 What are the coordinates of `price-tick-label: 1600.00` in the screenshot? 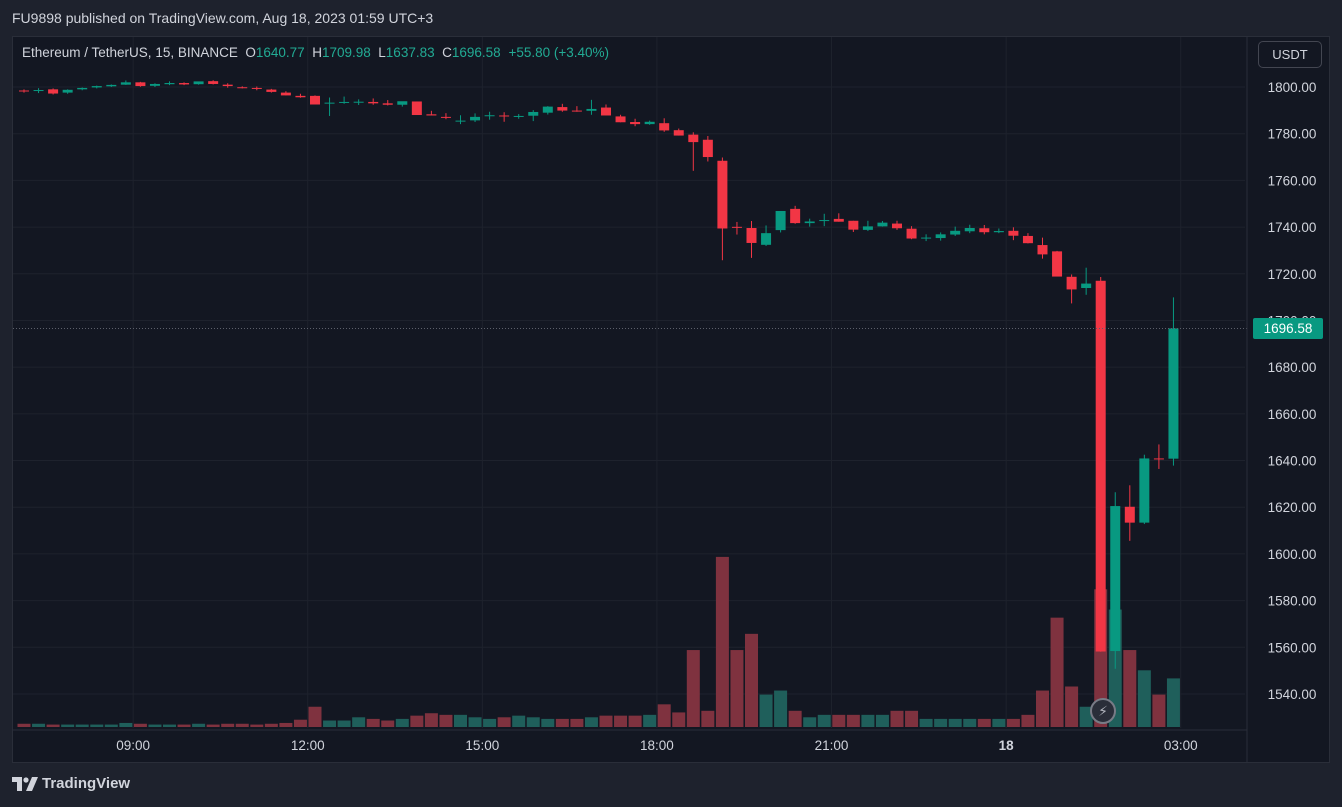 It's located at (1292, 554).